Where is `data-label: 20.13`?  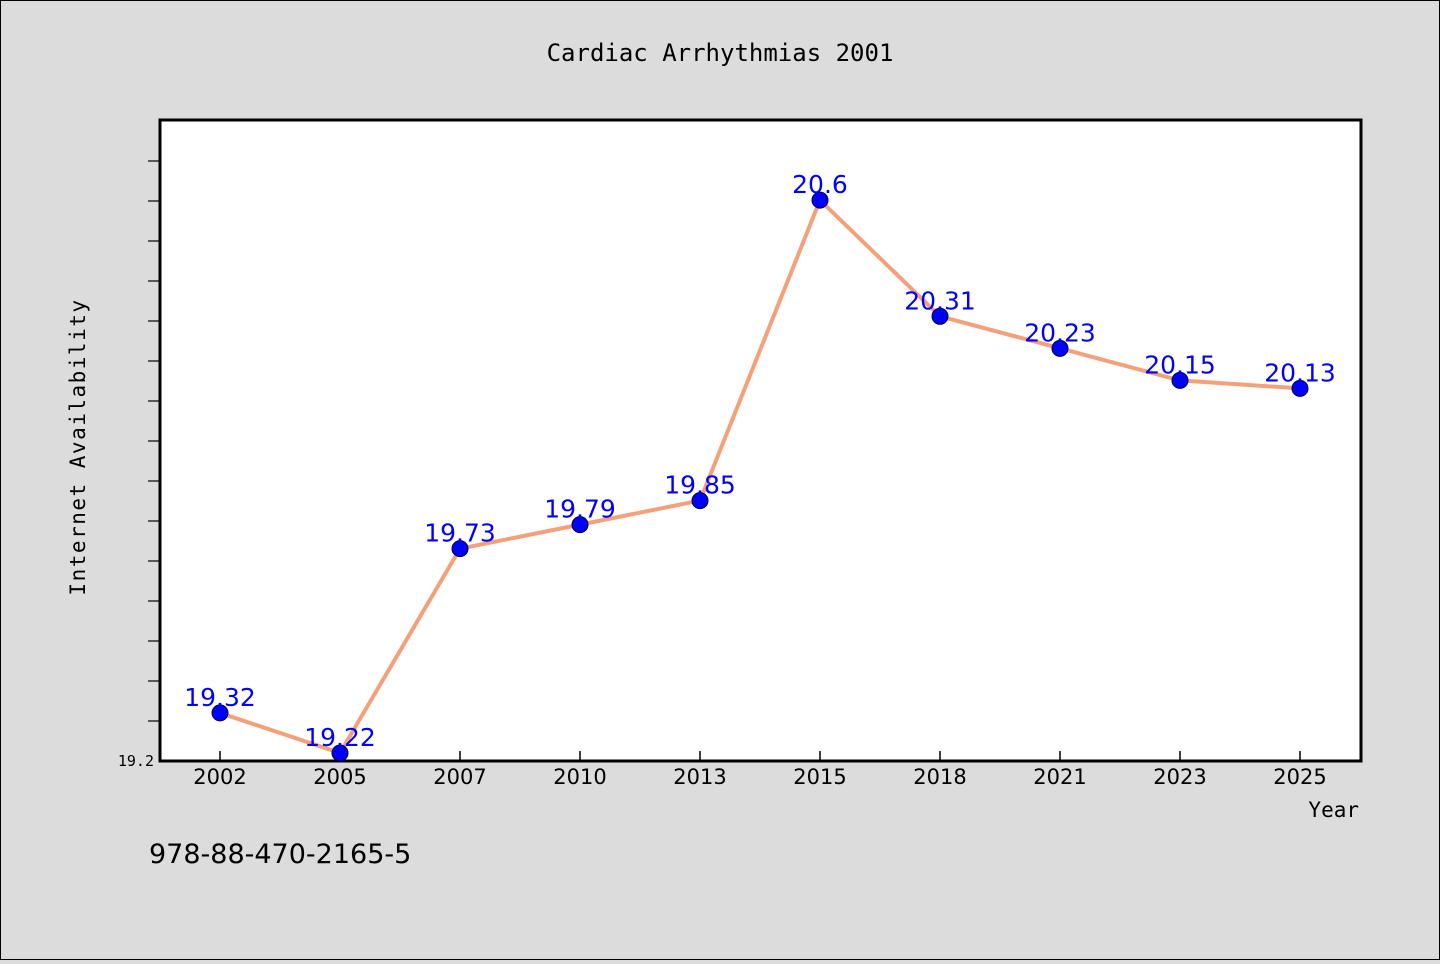 data-label: 20.13 is located at coordinates (1300, 372).